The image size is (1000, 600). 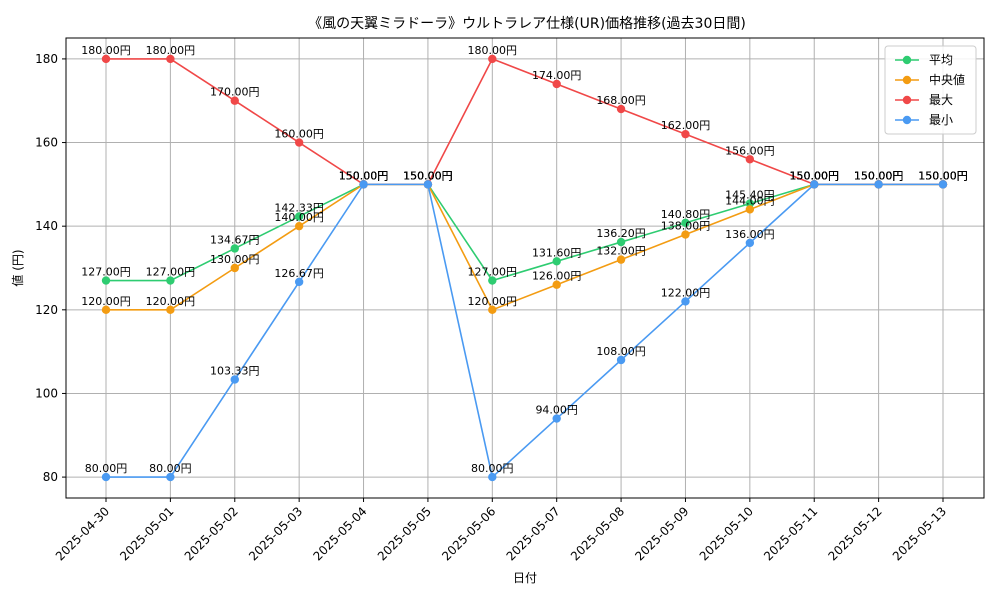 I want to click on x-tick-label: 2025-05-08, so click(x=597, y=533).